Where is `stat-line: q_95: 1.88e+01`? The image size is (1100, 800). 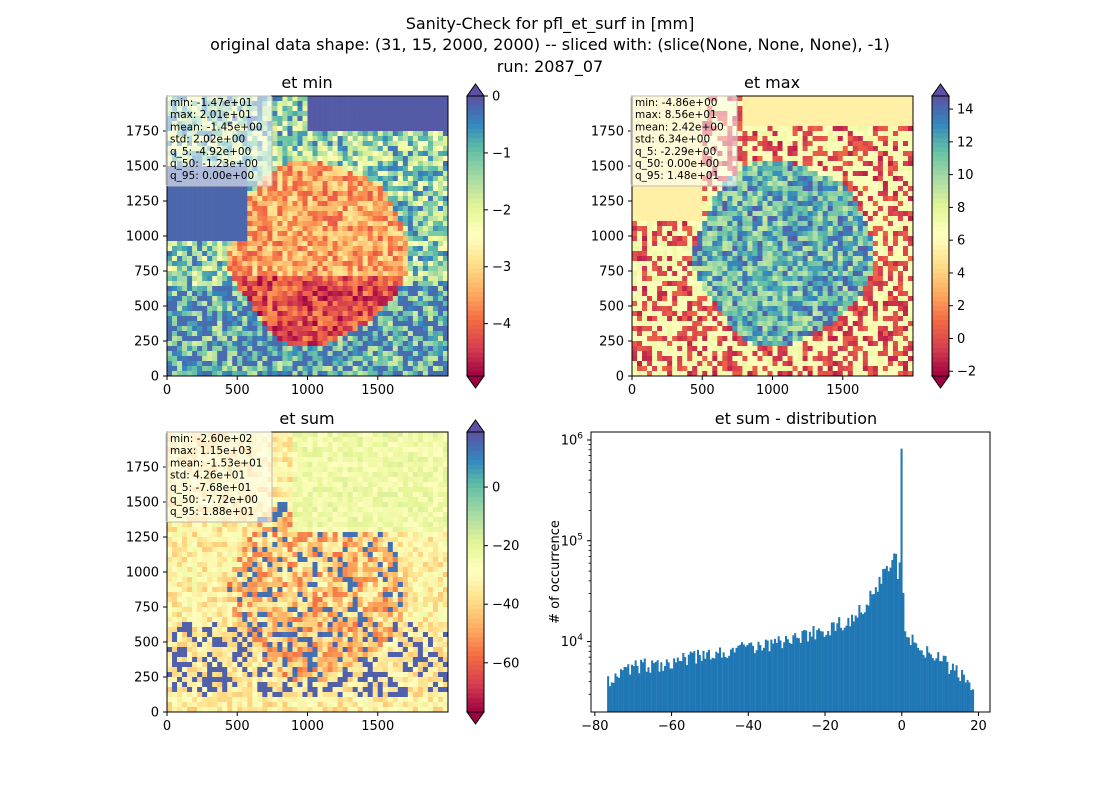 stat-line: q_95: 1.88e+01 is located at coordinates (212, 512).